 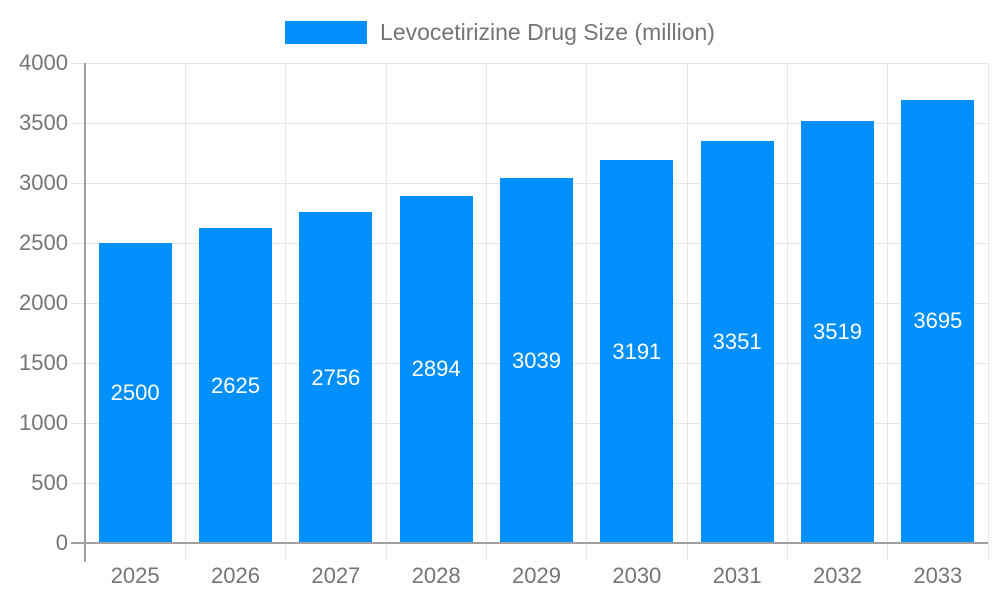 What do you see at coordinates (837, 575) in the screenshot?
I see `x-axis-label-2032: 2032` at bounding box center [837, 575].